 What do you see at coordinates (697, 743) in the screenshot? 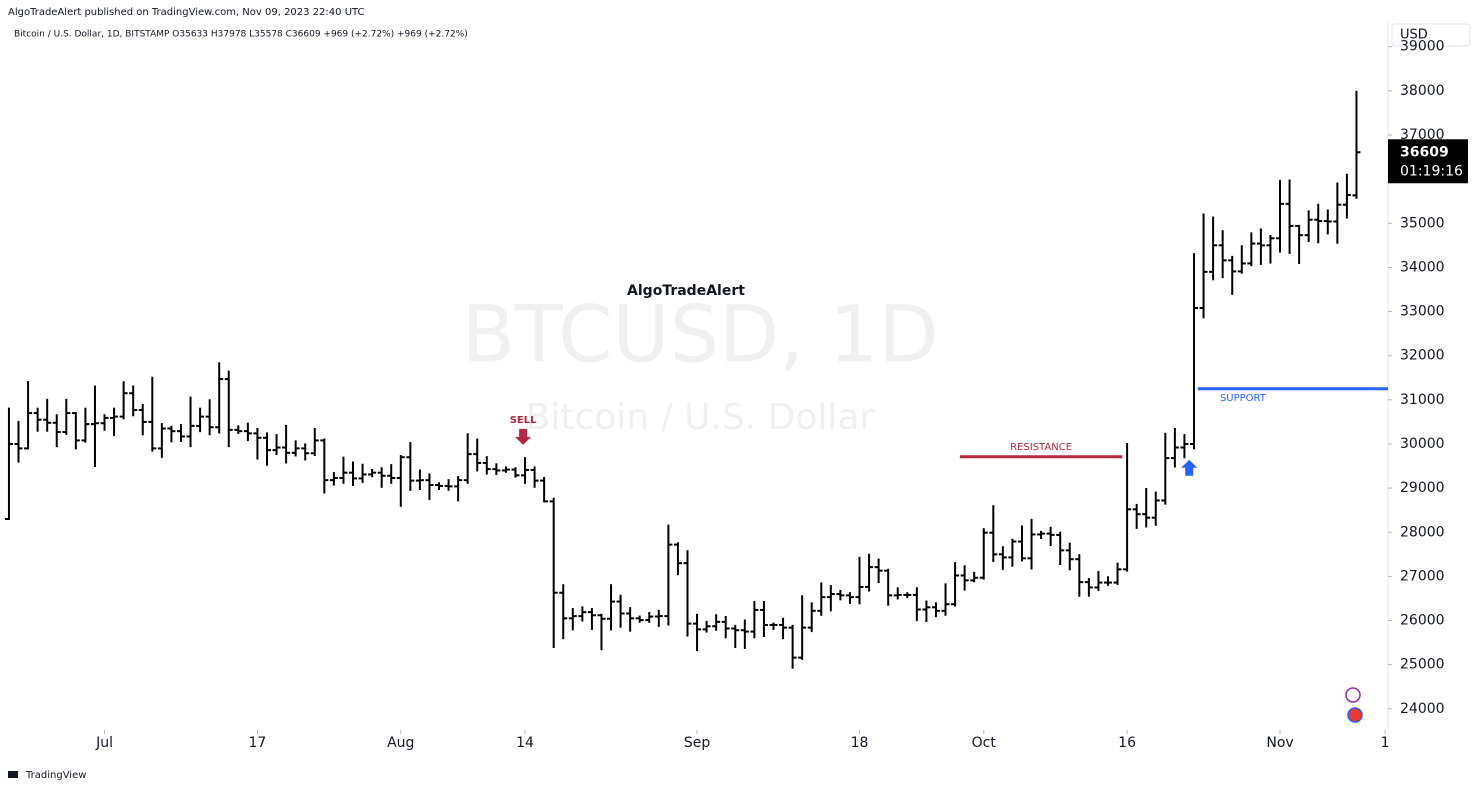
I see `x-tick-label: Sep` at bounding box center [697, 743].